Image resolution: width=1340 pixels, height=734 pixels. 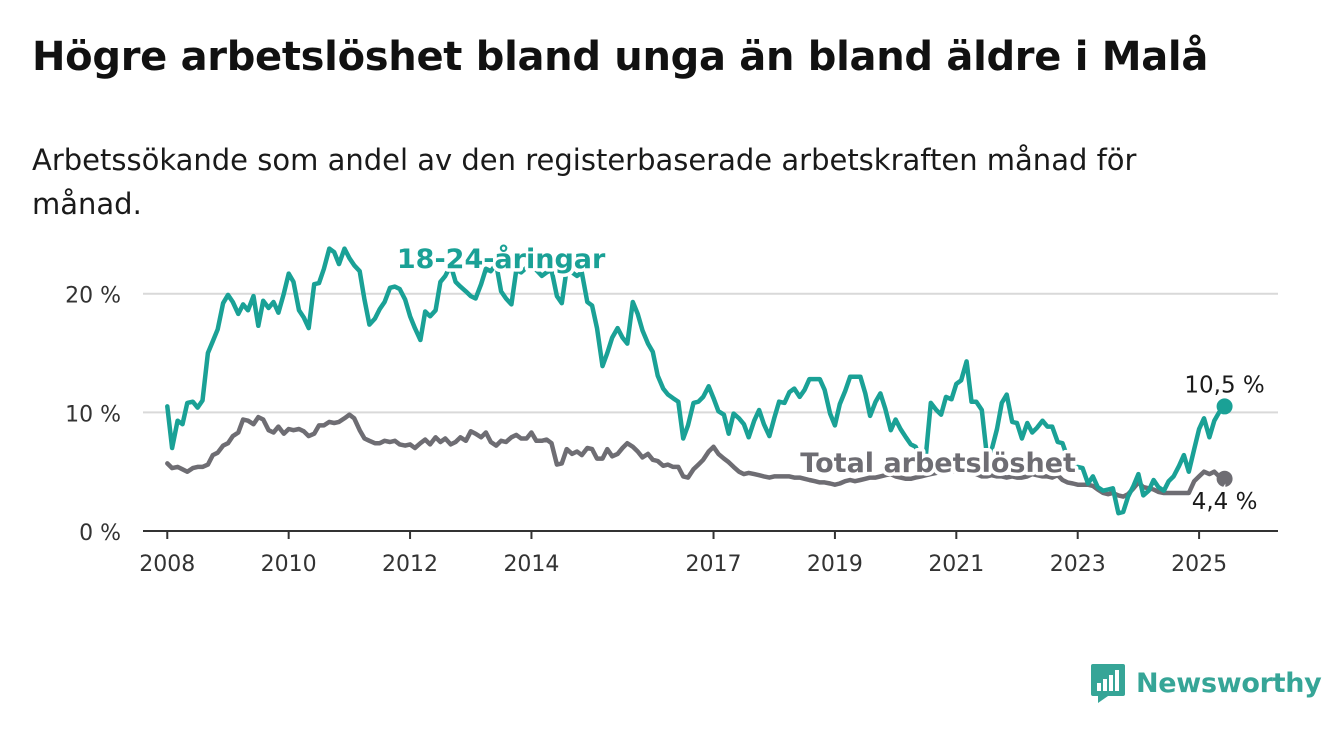 I want to click on series-label-youth: 18-24-åringar, so click(x=501, y=259).